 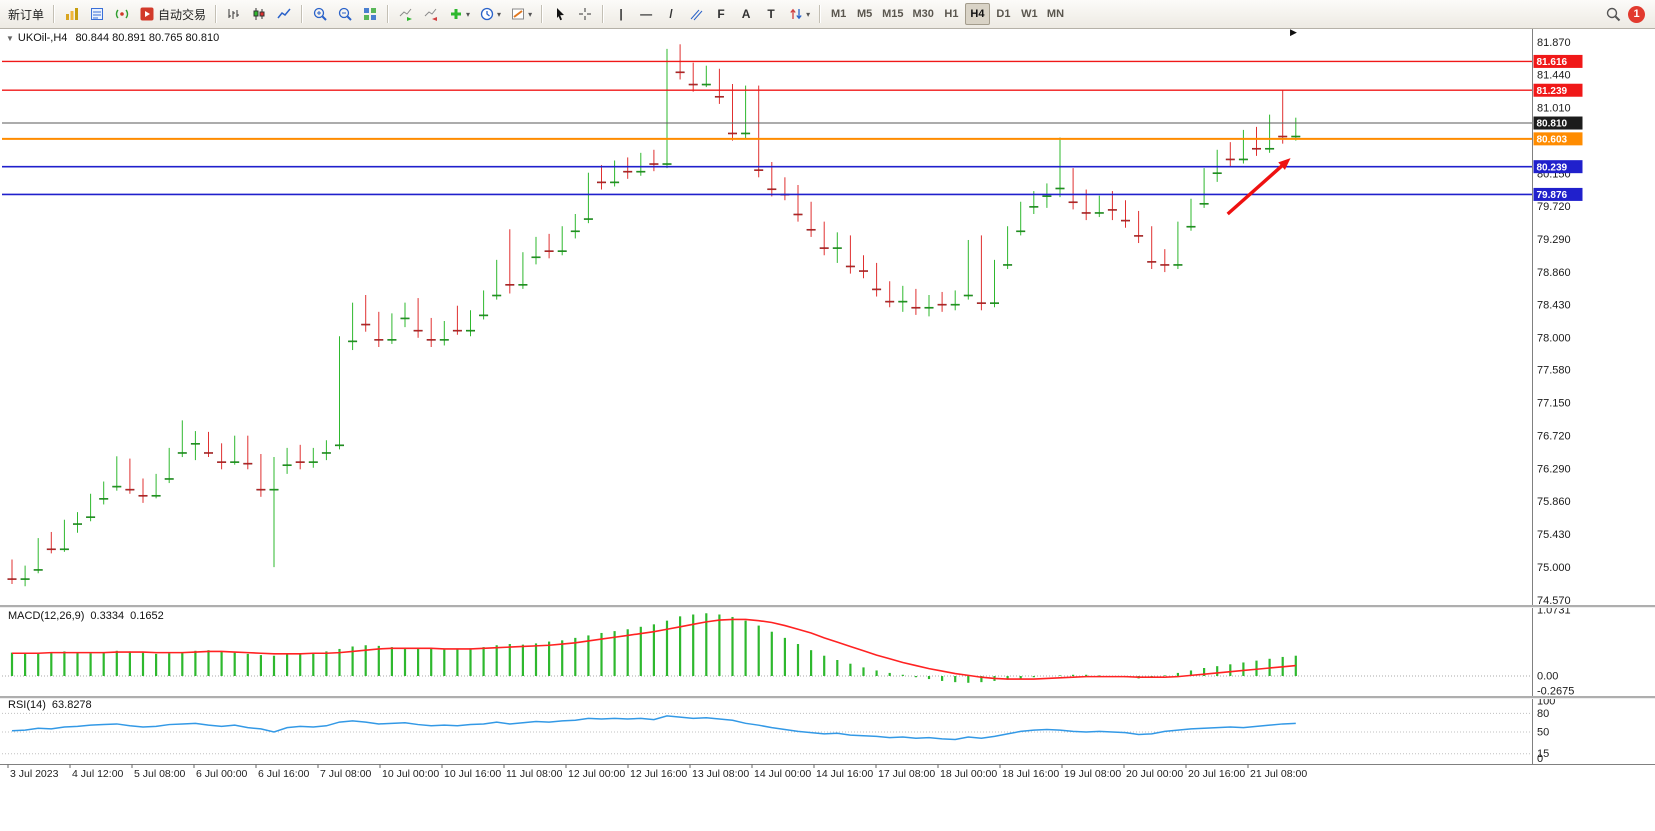 I want to click on svg-text: 14 Jul 00:00, so click(x=782, y=774).